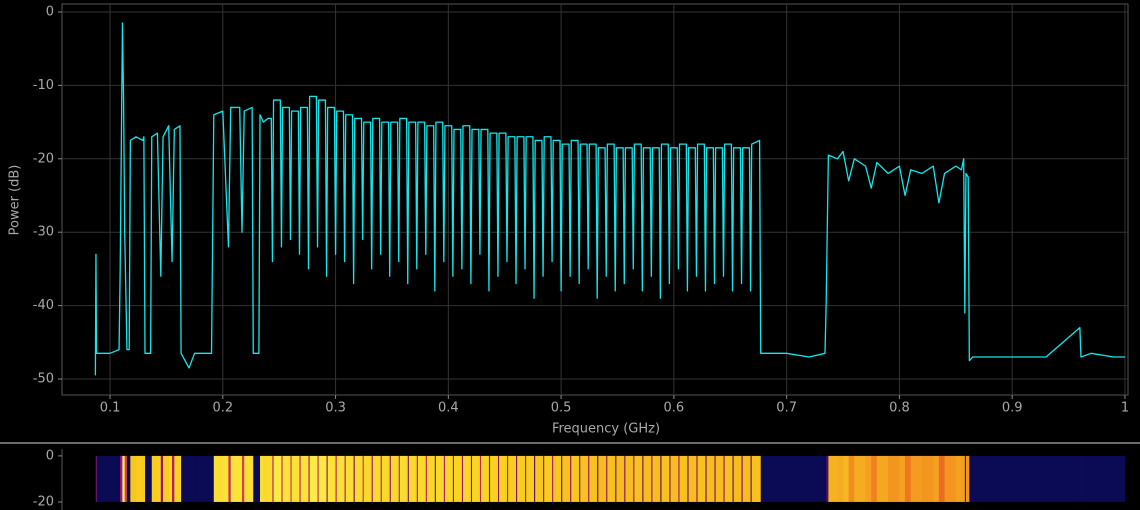 The height and width of the screenshot is (510, 1140). What do you see at coordinates (43, 305) in the screenshot?
I see `y-tick-label: -40` at bounding box center [43, 305].